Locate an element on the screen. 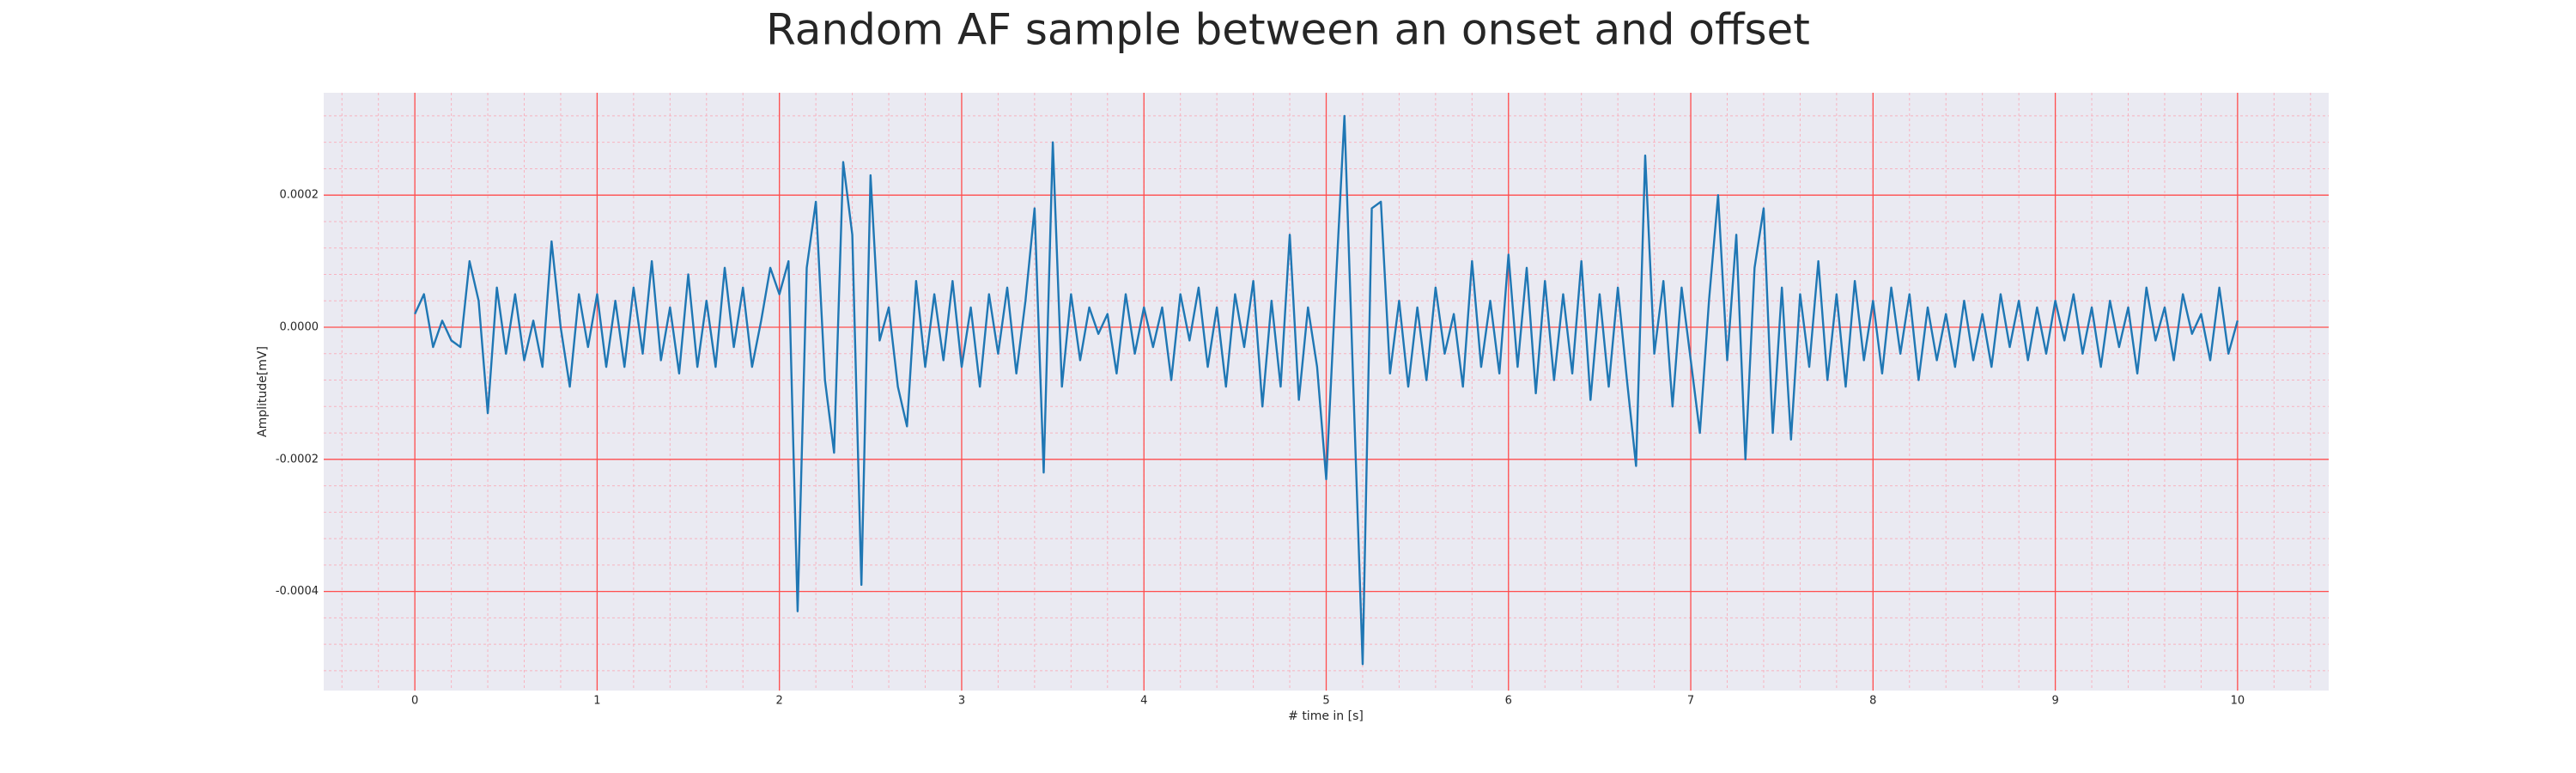  x-tick-label: 5 is located at coordinates (1325, 701).